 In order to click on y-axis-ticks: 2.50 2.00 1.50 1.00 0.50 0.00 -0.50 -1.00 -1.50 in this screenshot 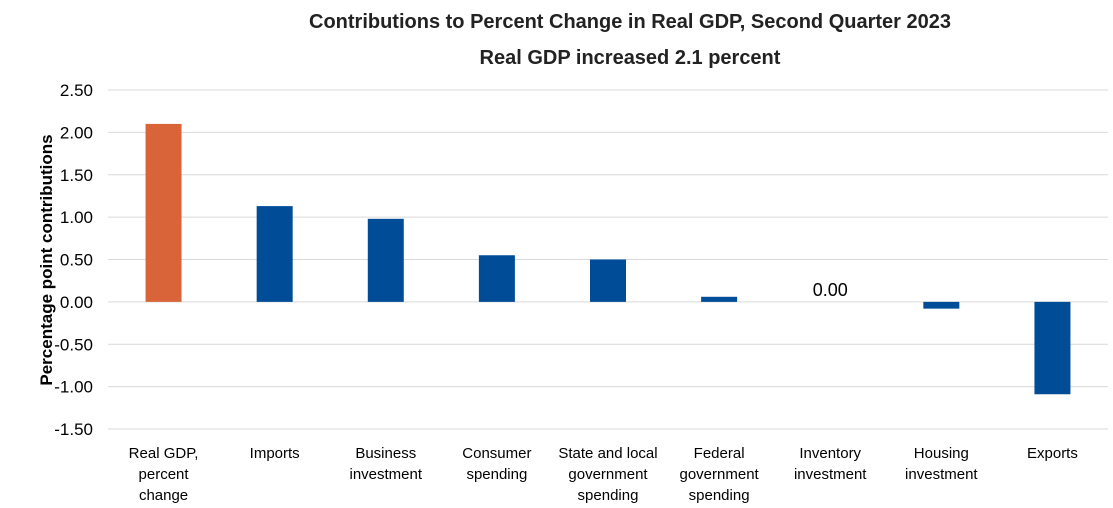, I will do `click(73, 260)`.